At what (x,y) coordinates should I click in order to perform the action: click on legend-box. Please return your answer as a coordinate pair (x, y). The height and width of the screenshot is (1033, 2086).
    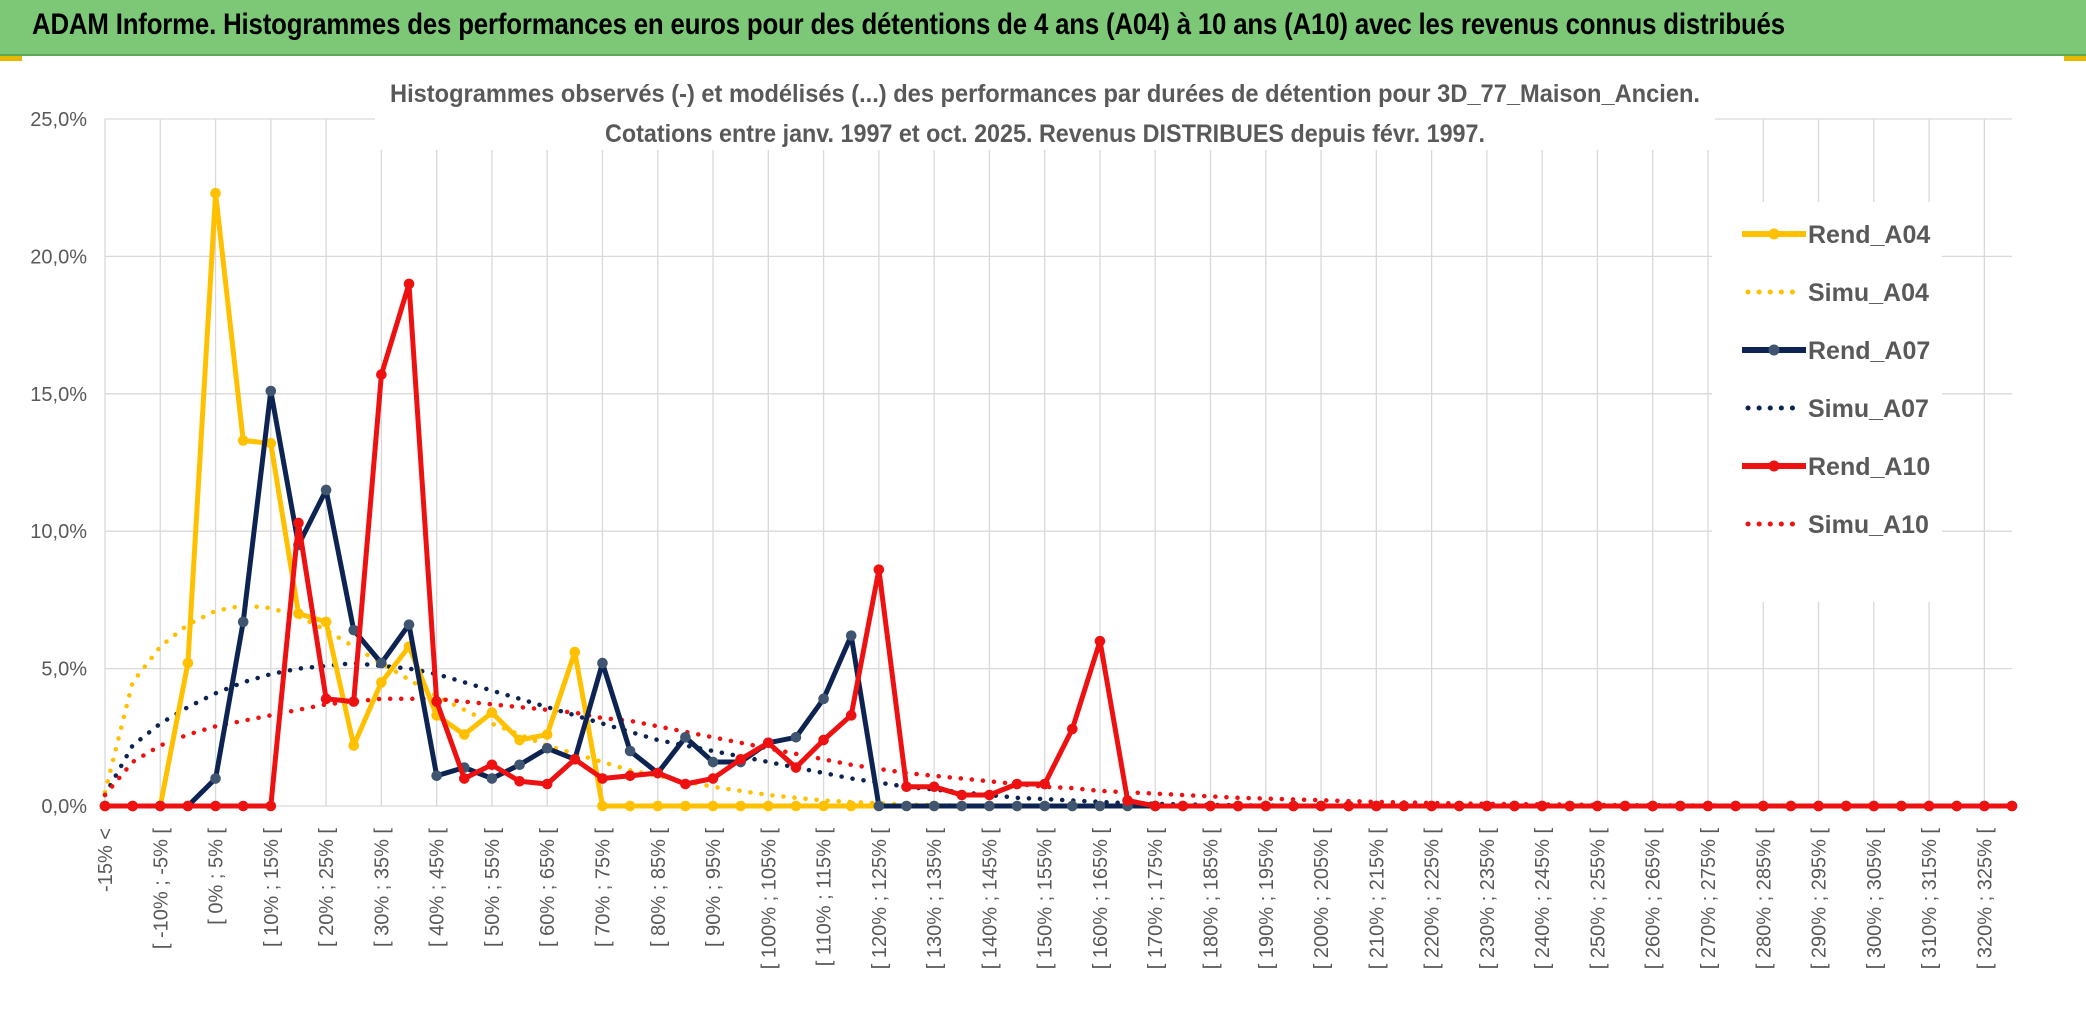
    Looking at the image, I should click on (1827, 402).